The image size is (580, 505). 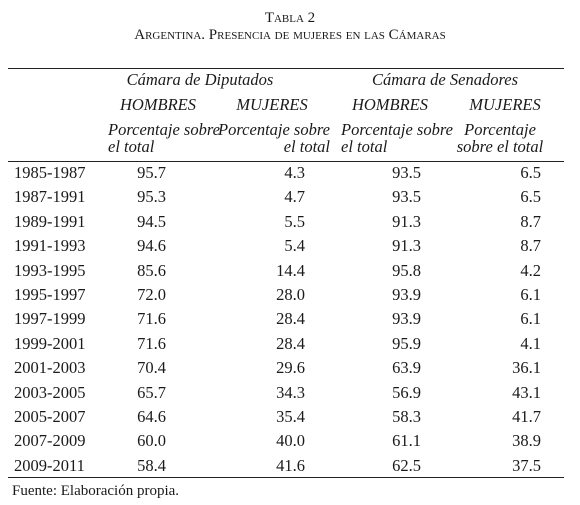 What do you see at coordinates (286, 477) in the screenshot?
I see `bottom-rule` at bounding box center [286, 477].